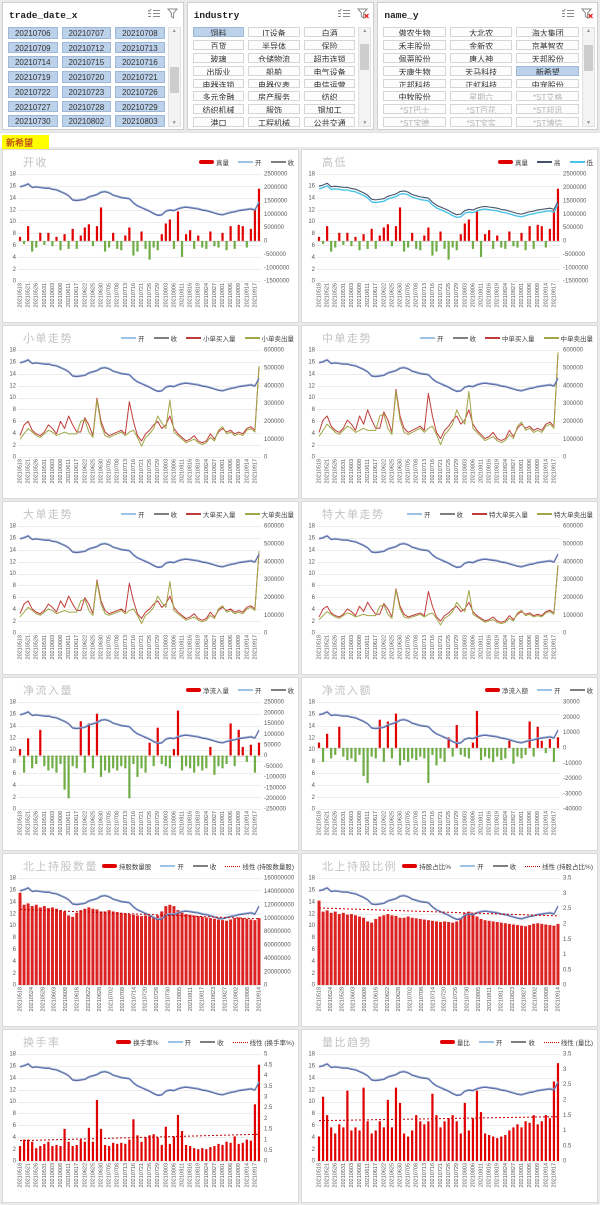 This screenshot has width=600, height=1205. What do you see at coordinates (414, 57) in the screenshot?
I see `slicer-item: 佩蒂股份` at bounding box center [414, 57].